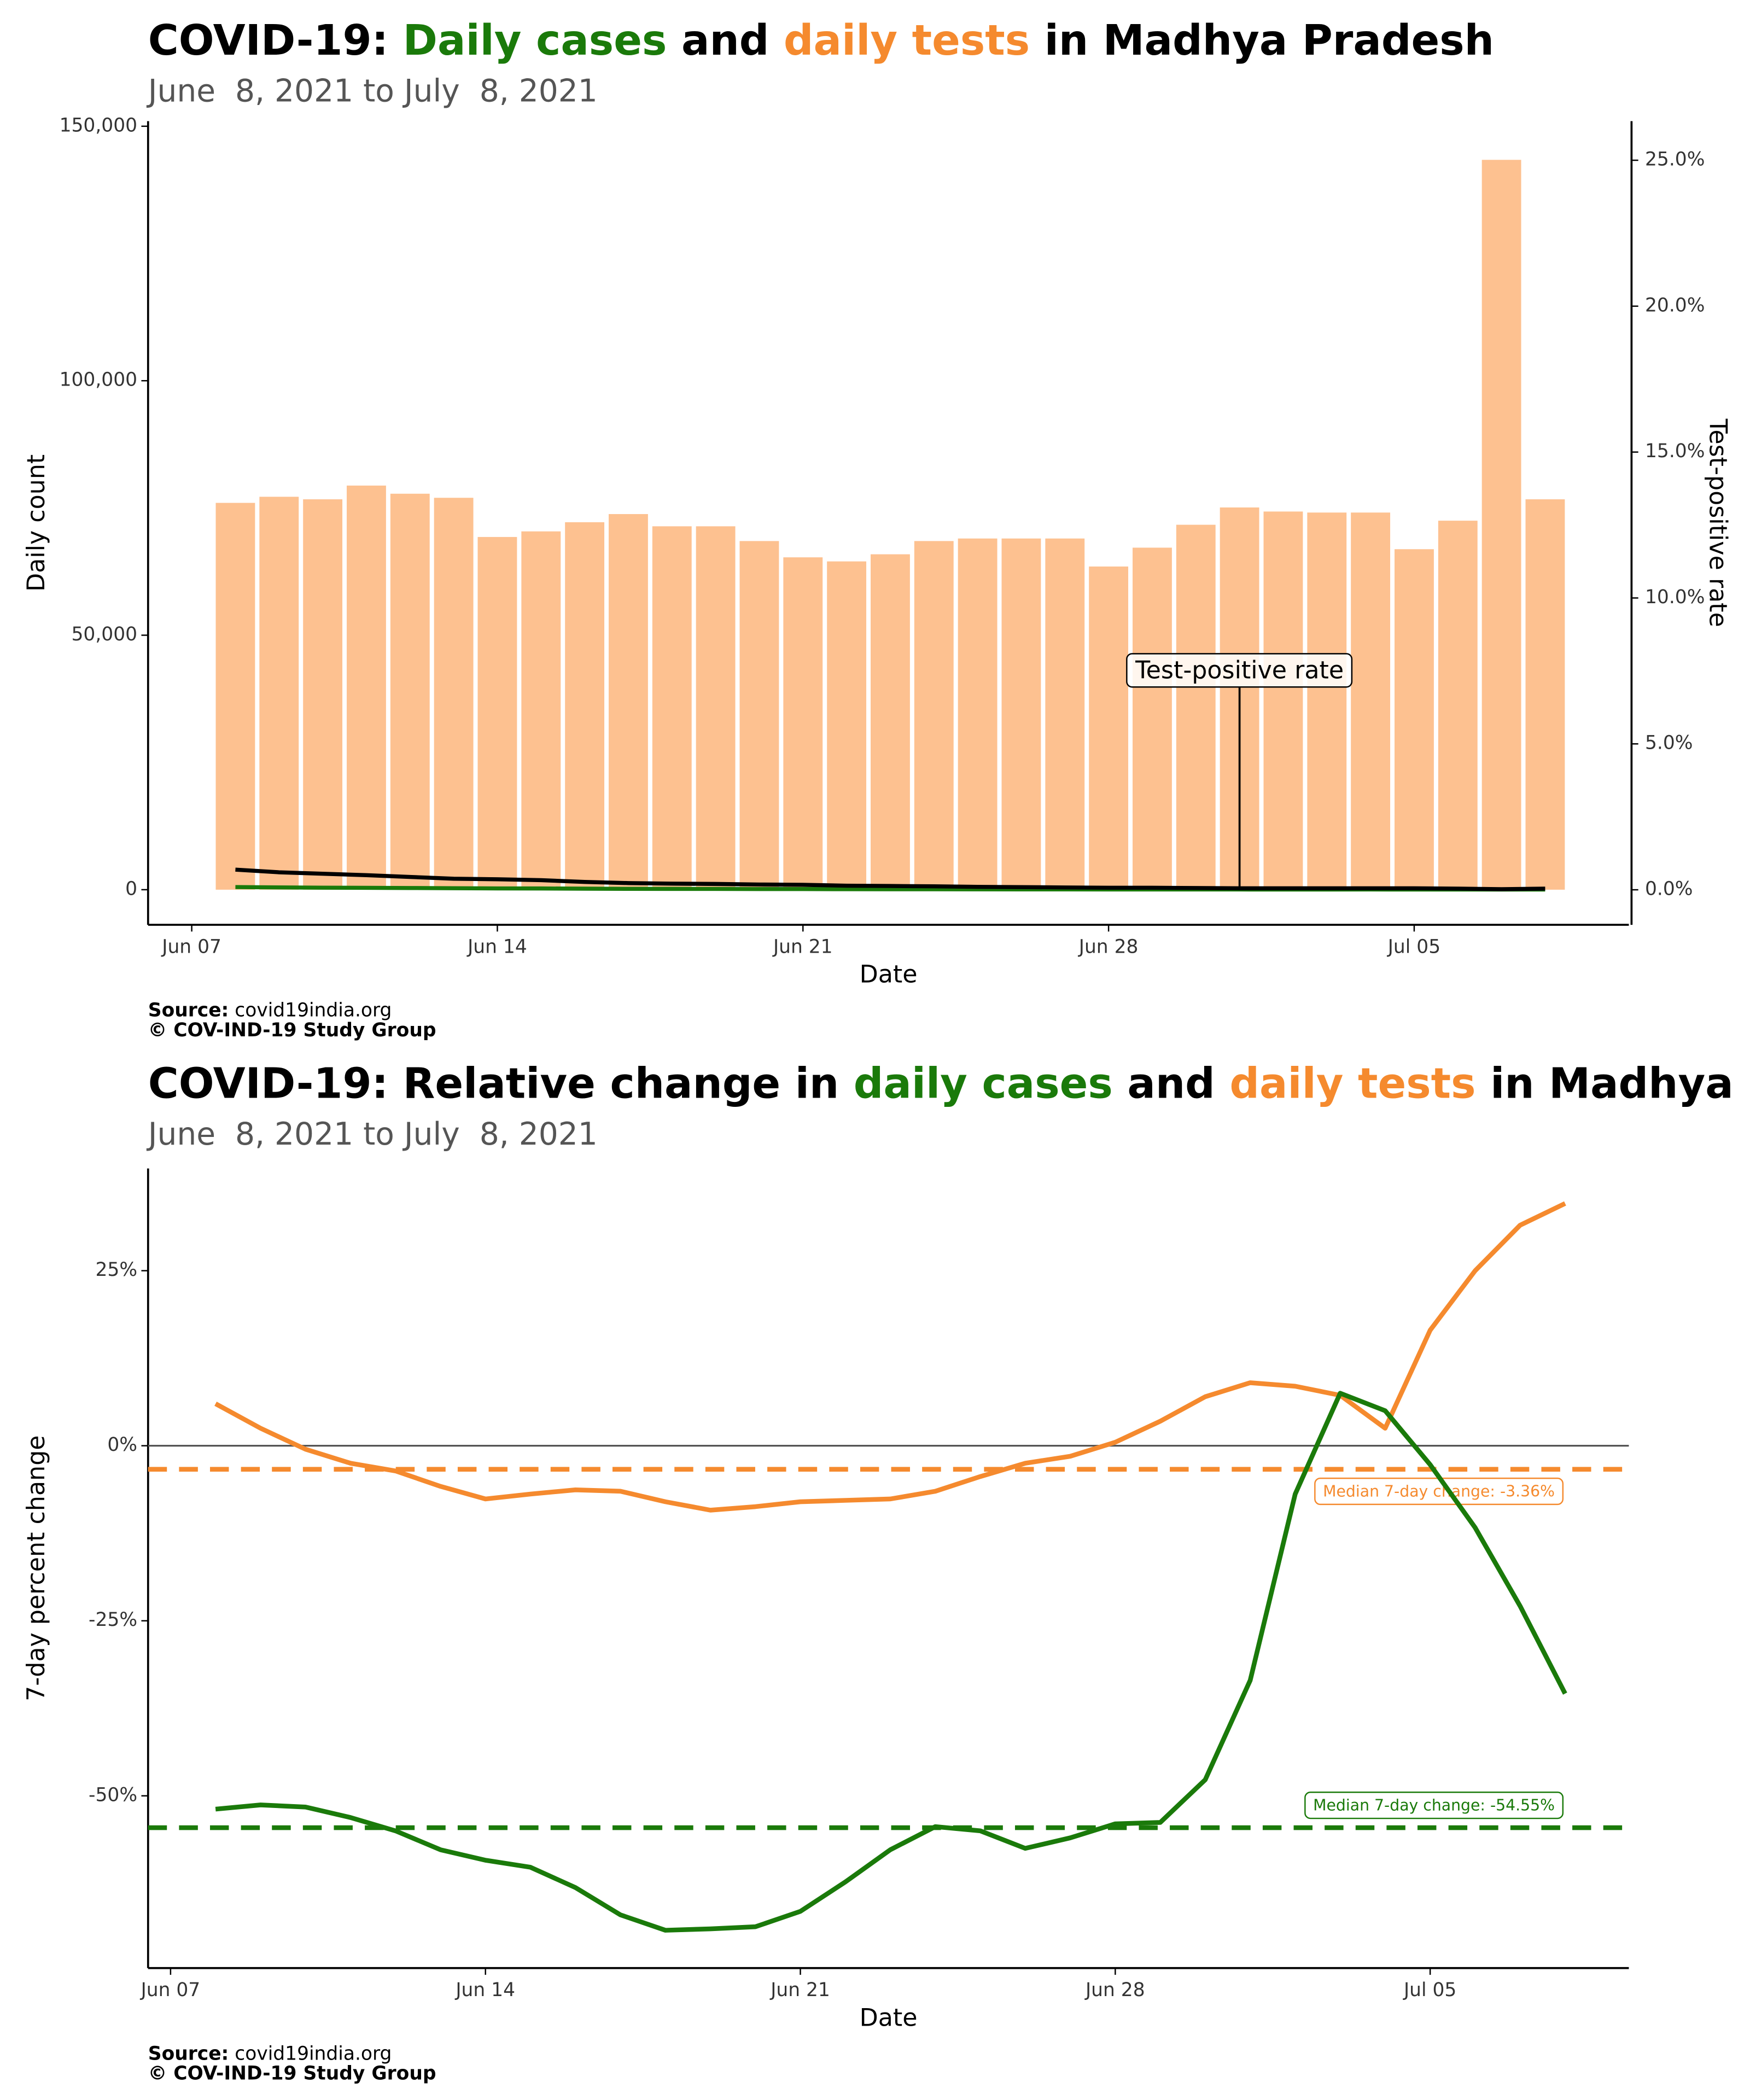 Image resolution: width=1750 pixels, height=2100 pixels. What do you see at coordinates (1669, 743) in the screenshot?
I see `y2-tick-label: 5.0%` at bounding box center [1669, 743].